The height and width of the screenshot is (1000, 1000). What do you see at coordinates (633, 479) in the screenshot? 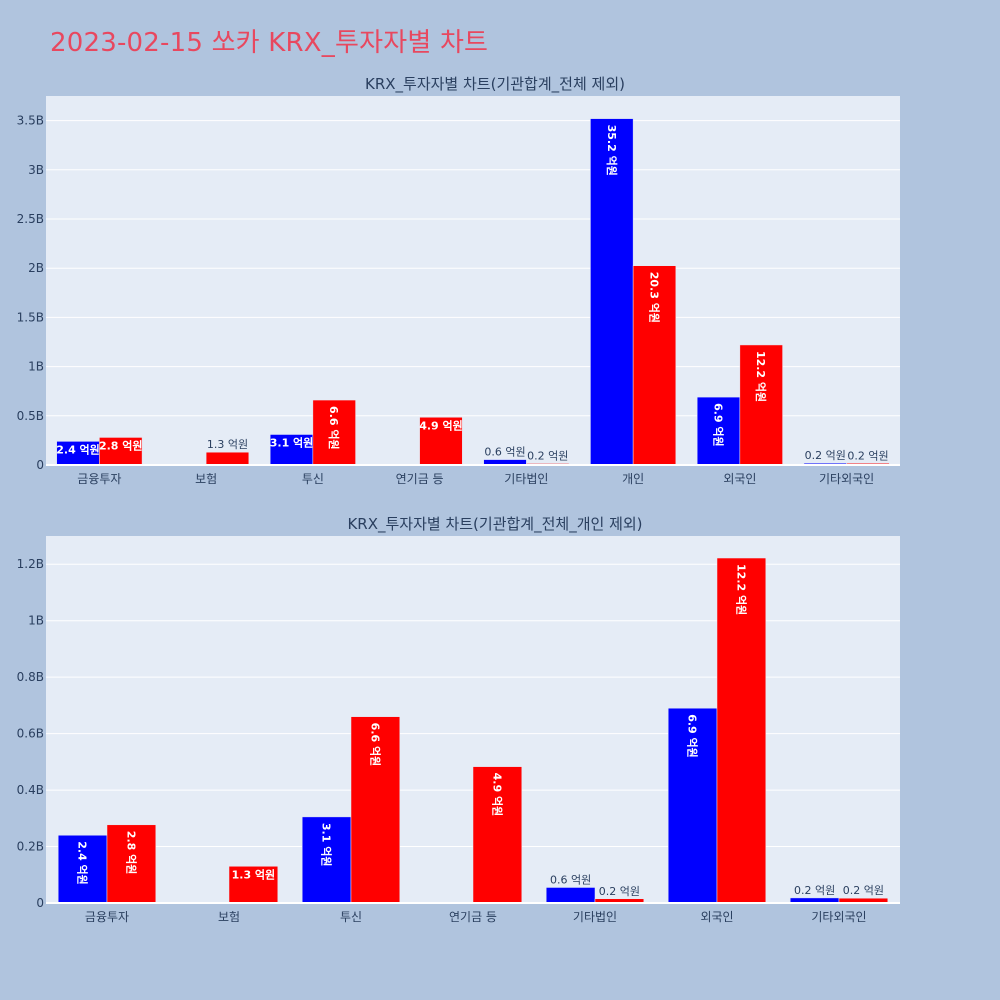
I see `x-tick-label: 개인` at bounding box center [633, 479].